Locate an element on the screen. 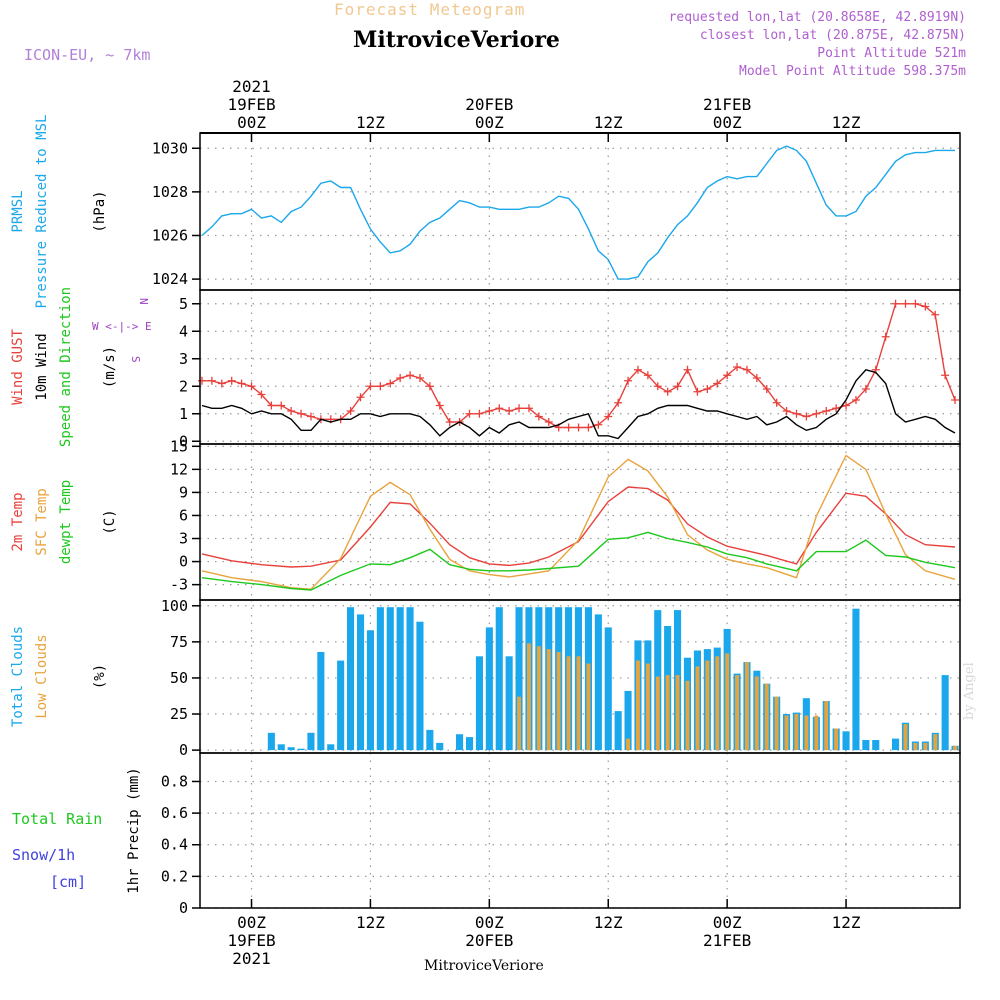 Image resolution: width=1000 pixels, height=1000 pixels. closest-coords: closest lon,lat (20.875E, 42.875N) is located at coordinates (832, 35).